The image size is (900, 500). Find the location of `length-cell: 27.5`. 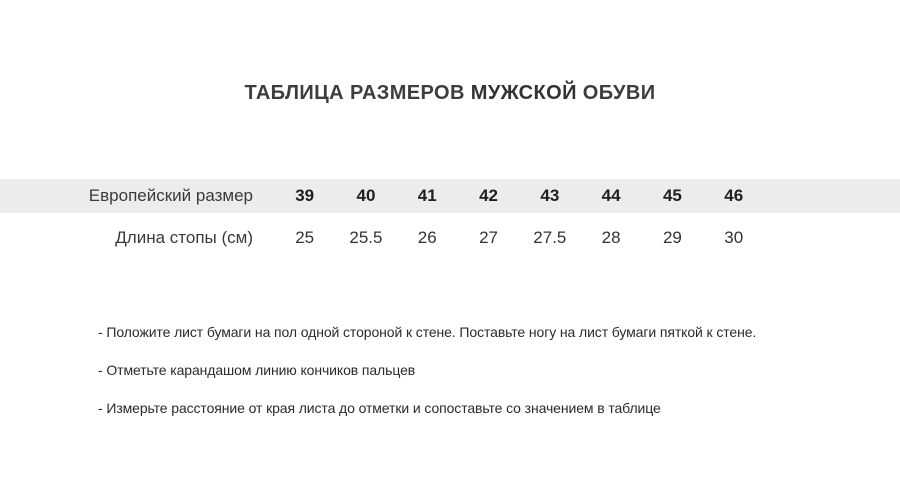

length-cell: 27.5 is located at coordinates (550, 237).